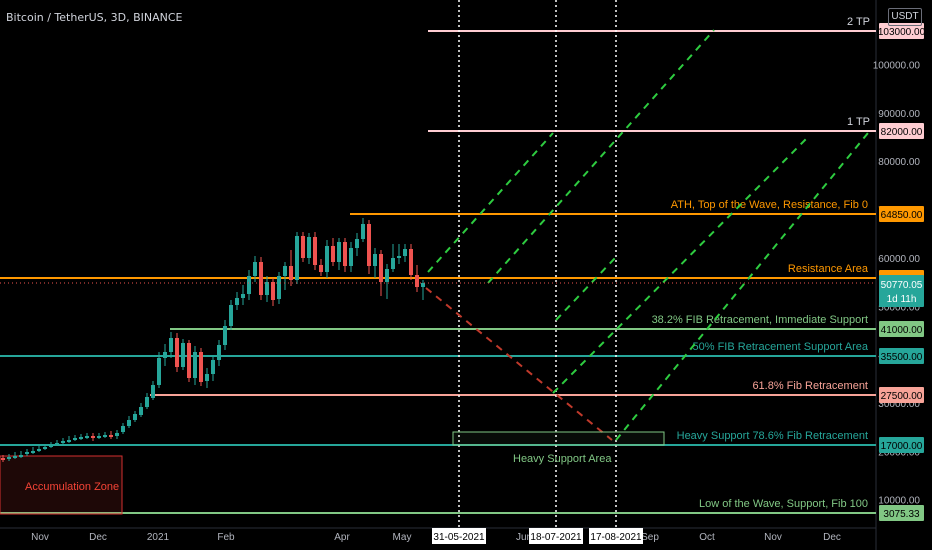 The width and height of the screenshot is (932, 550). I want to click on price-tag-label: 3075.33, so click(901, 514).